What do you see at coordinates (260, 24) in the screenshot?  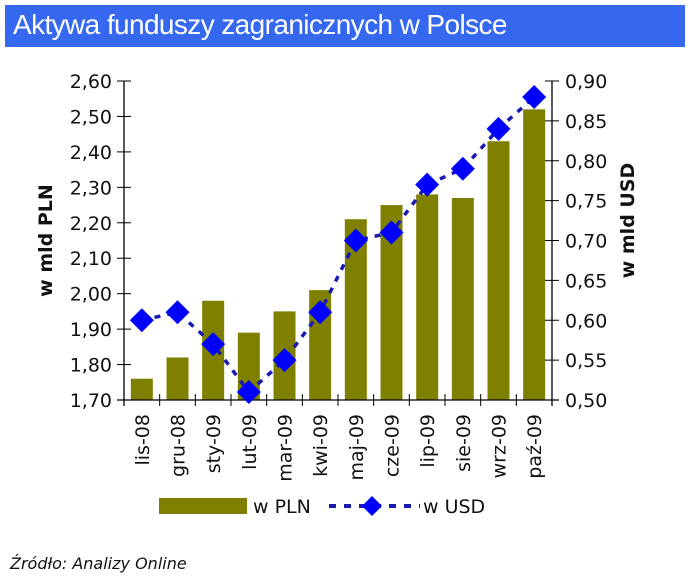 I see `chart-title: Aktywa funduszy zagranicznych w Polsce` at bounding box center [260, 24].